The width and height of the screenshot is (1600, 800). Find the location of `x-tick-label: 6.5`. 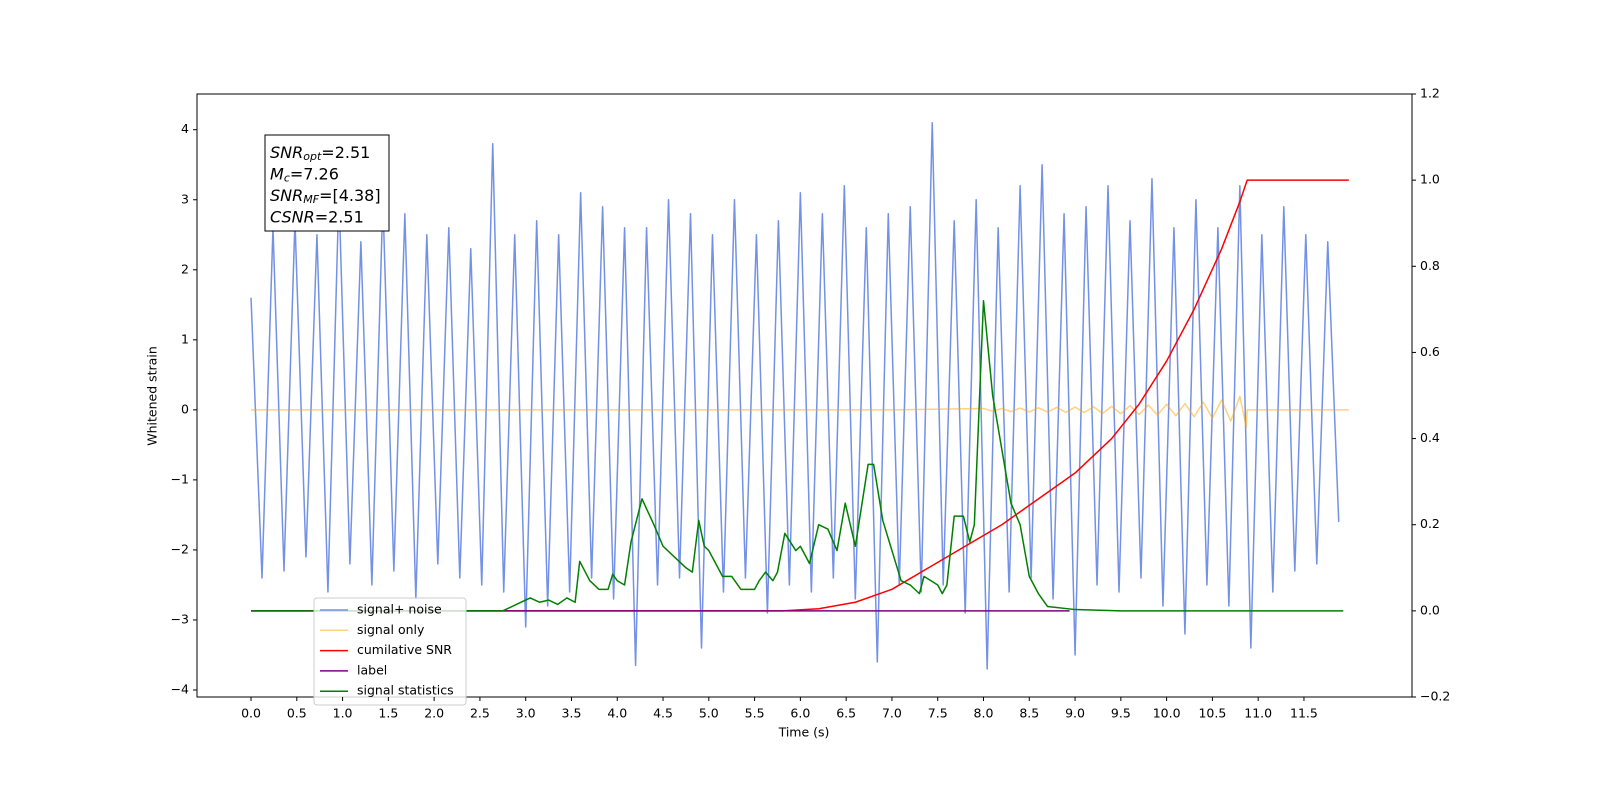

x-tick-label: 6.5 is located at coordinates (846, 713).